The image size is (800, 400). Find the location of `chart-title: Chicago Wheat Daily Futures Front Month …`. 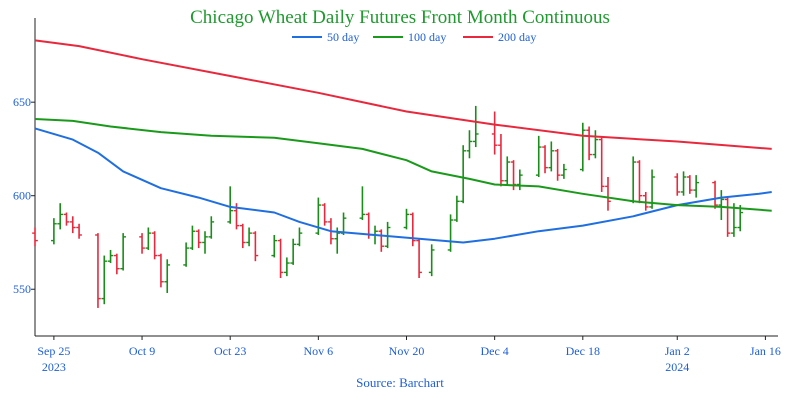

chart-title: Chicago Wheat Daily Futures Front Month … is located at coordinates (400, 17).